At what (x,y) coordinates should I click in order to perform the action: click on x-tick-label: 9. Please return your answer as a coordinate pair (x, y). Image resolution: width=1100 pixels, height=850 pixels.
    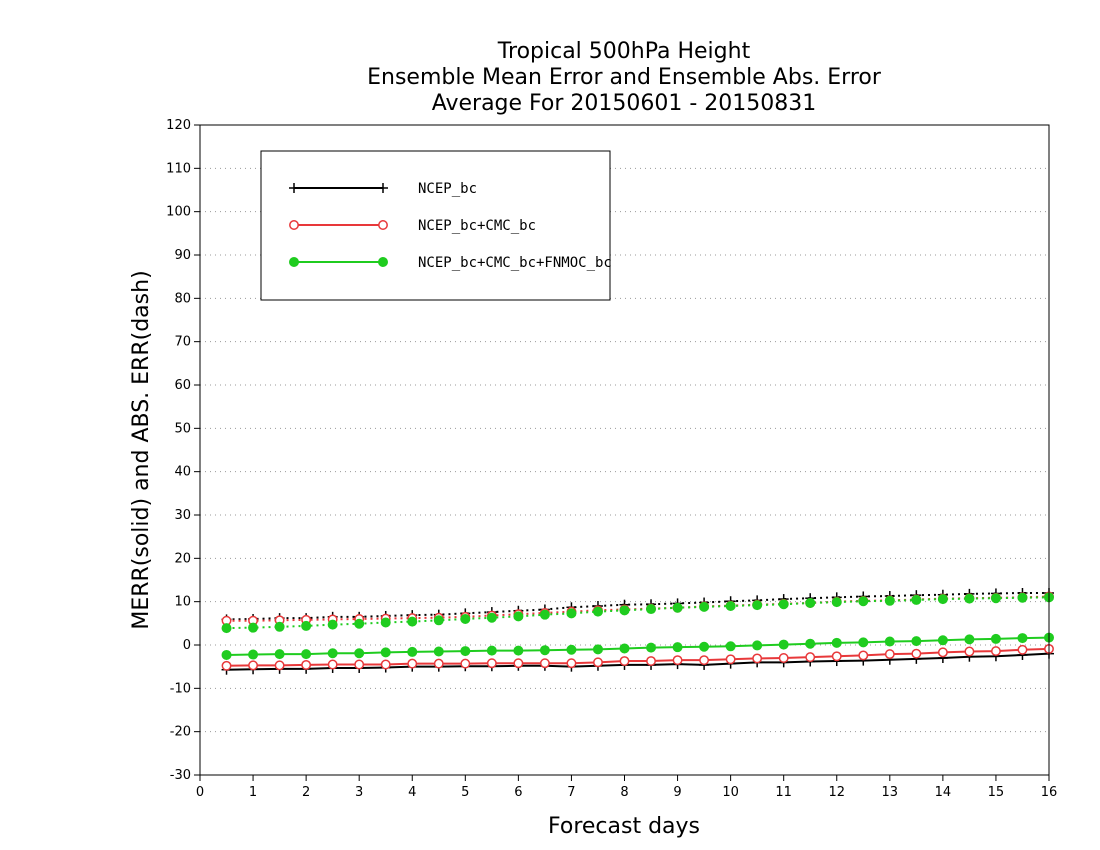
    Looking at the image, I should click on (677, 792).